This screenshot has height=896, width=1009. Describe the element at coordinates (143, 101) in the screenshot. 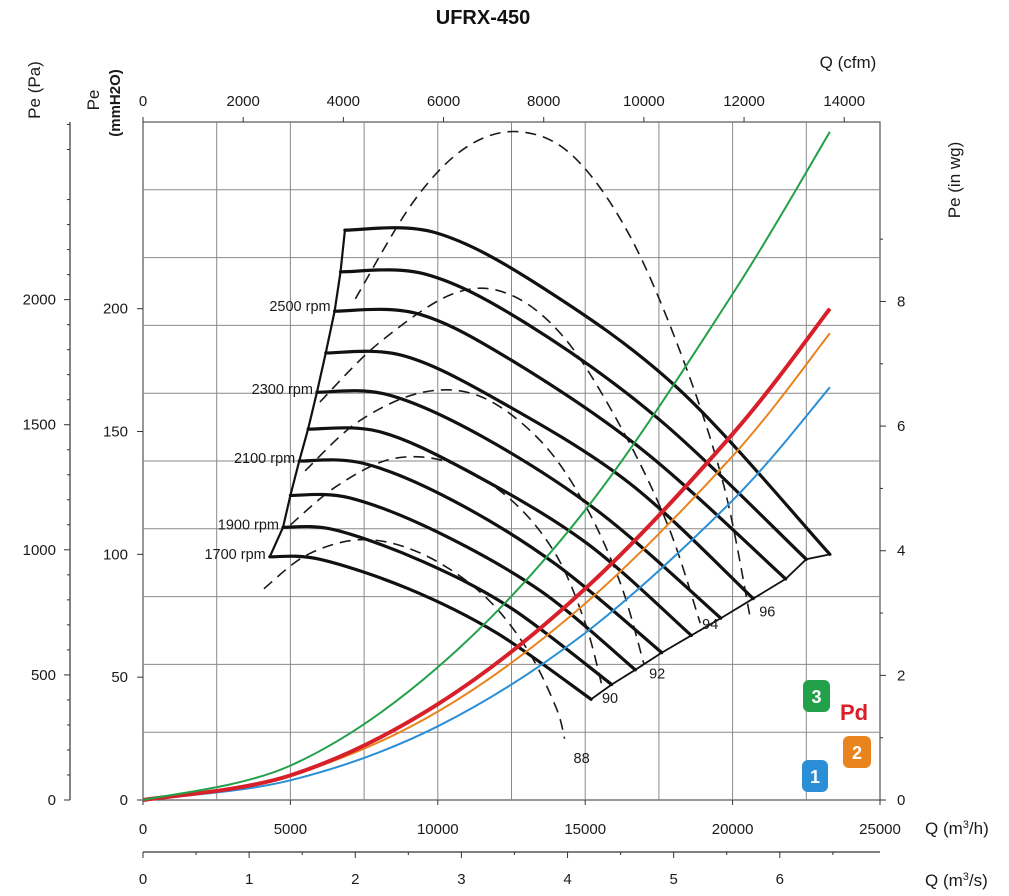

I see `x-tick-label-cfm: 0` at that location.